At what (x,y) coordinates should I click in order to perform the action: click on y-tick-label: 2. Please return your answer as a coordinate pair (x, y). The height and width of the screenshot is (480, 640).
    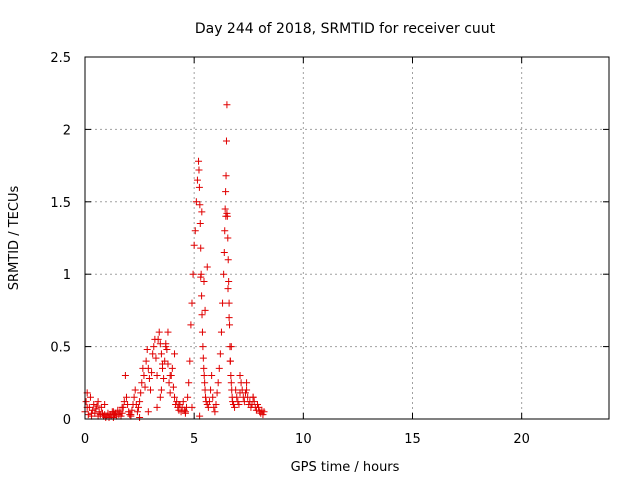
    Looking at the image, I should click on (67, 130).